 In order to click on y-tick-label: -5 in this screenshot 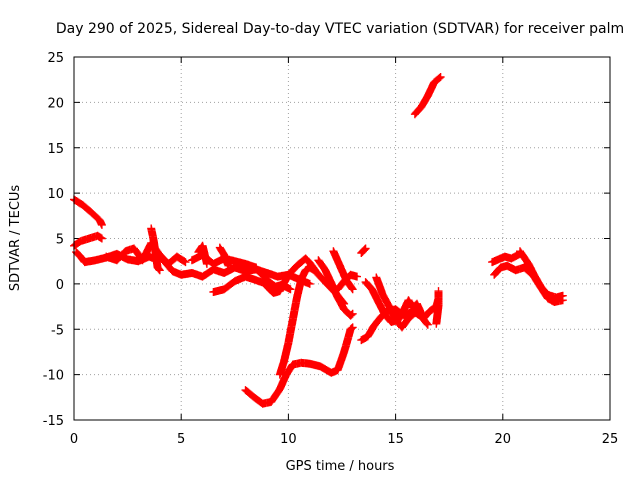, I will do `click(57, 330)`.